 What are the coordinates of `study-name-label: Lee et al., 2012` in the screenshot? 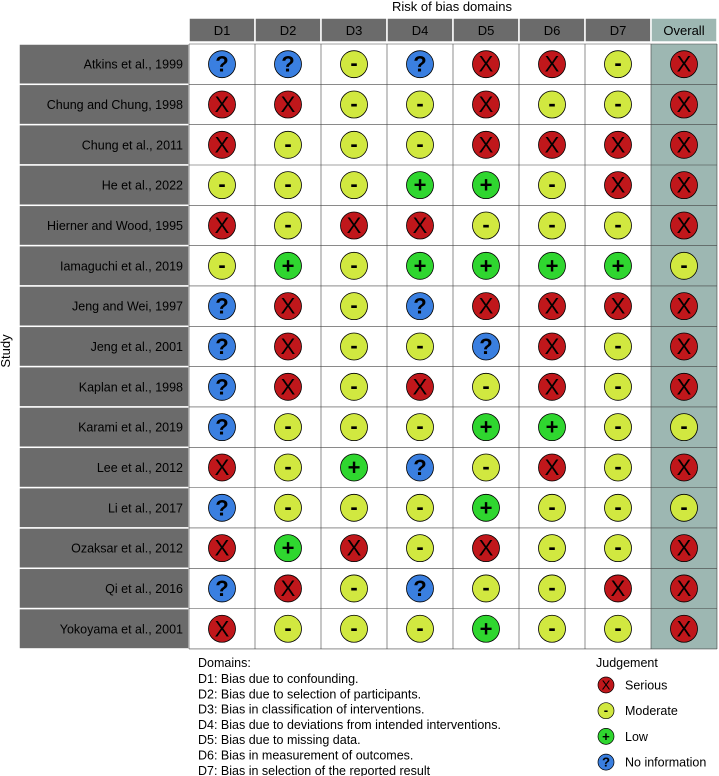 It's located at (140, 468).